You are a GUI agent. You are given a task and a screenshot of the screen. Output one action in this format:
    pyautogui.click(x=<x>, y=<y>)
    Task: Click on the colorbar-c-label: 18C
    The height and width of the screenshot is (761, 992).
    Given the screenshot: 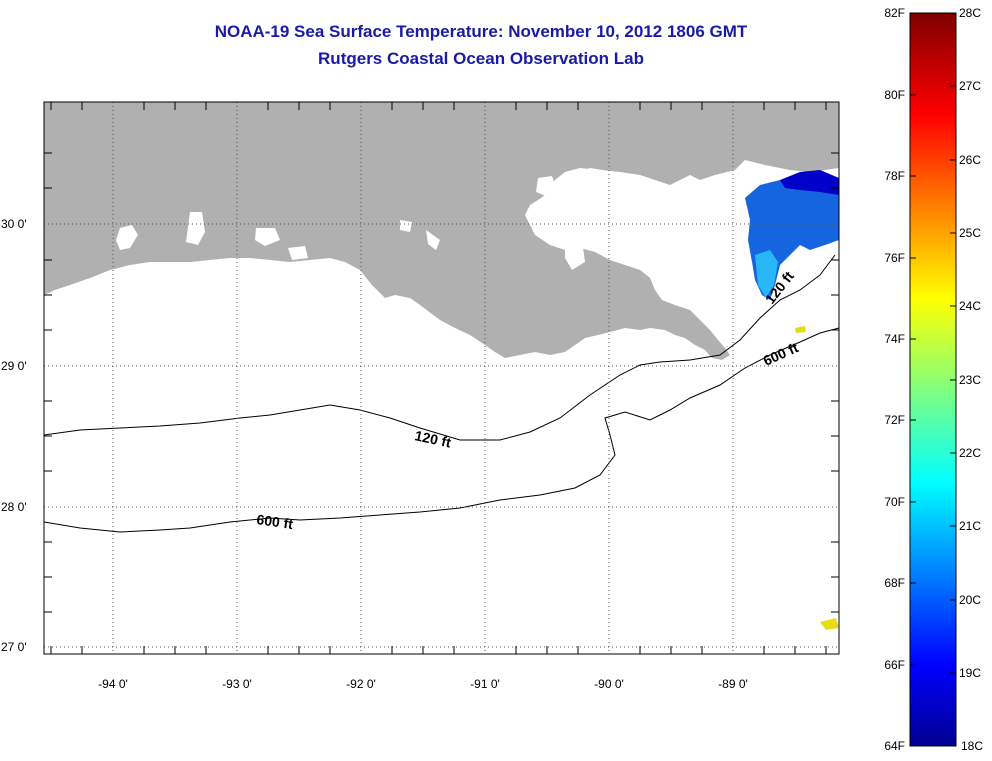 What is the action you would take?
    pyautogui.click(x=972, y=746)
    